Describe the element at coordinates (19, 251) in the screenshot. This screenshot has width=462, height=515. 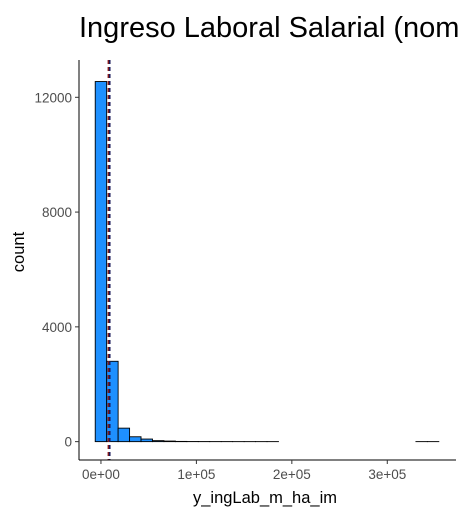
I see `y-axis-label: count` at that location.